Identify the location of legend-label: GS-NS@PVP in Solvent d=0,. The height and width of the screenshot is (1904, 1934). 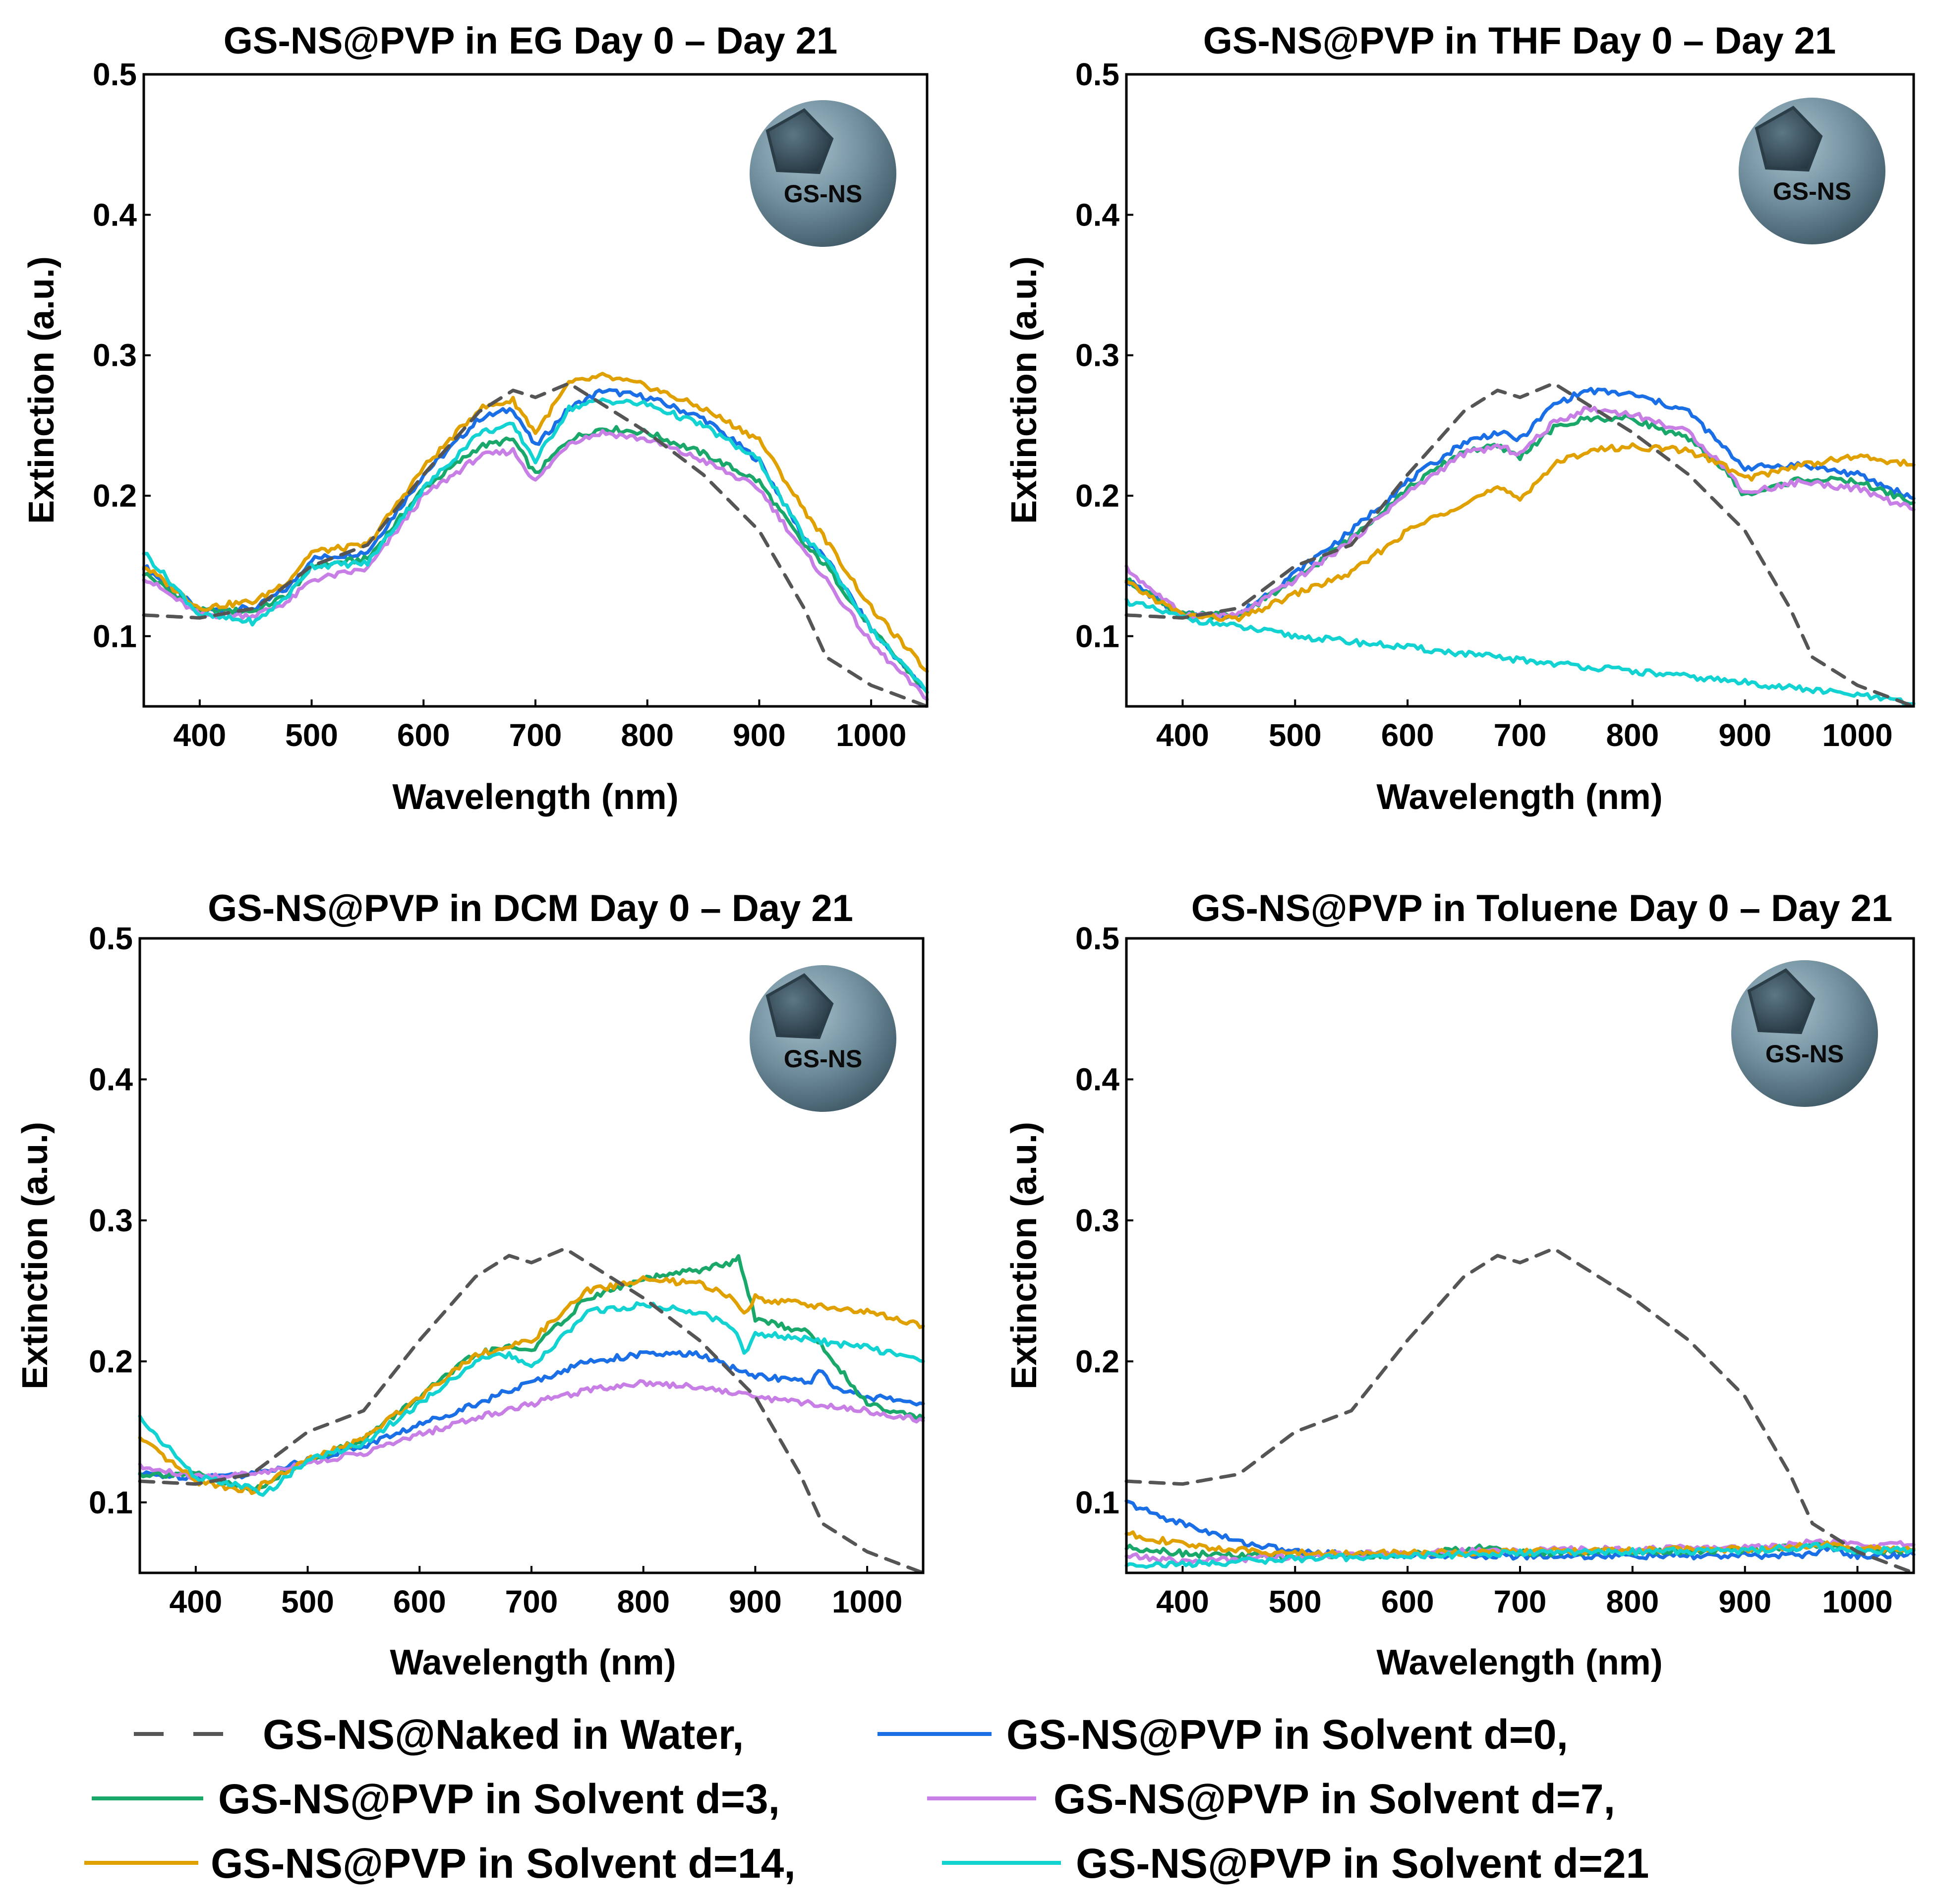
(1287, 1735).